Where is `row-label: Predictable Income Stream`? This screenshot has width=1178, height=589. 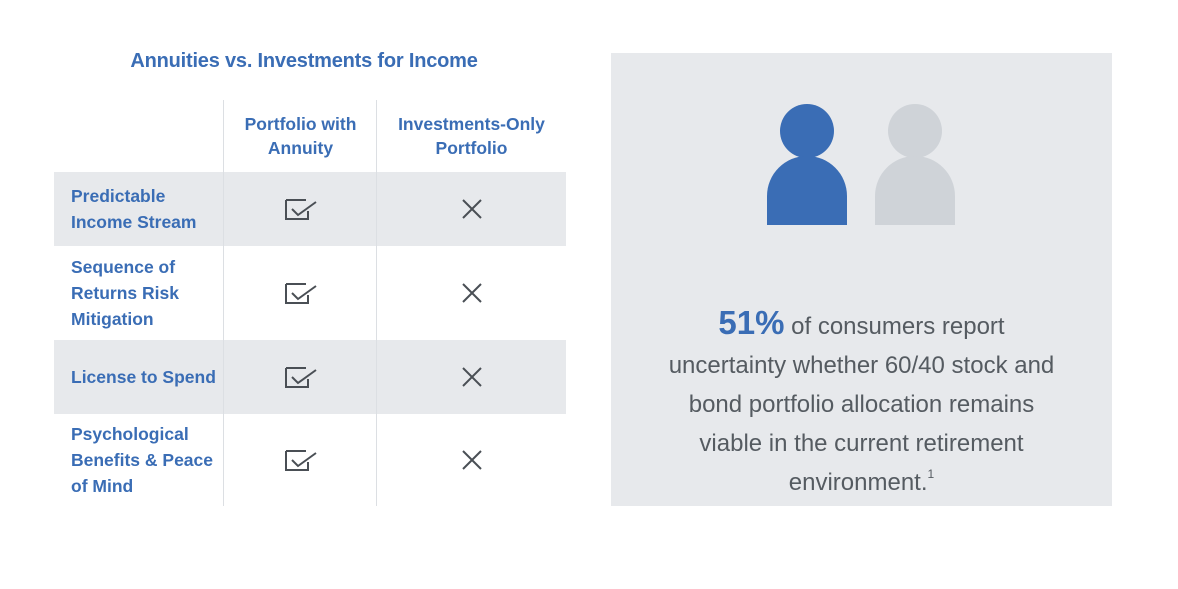
row-label: Predictable Income Stream is located at coordinates (134, 209).